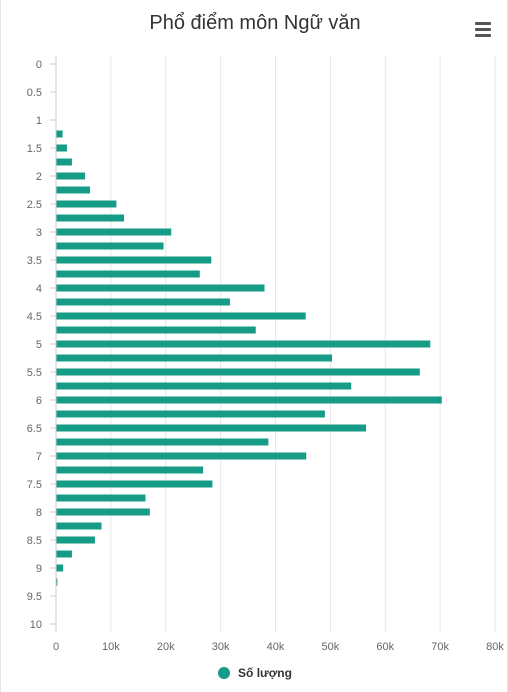 The image size is (508, 692). What do you see at coordinates (385, 647) in the screenshot?
I see `x-tick-label: 60k` at bounding box center [385, 647].